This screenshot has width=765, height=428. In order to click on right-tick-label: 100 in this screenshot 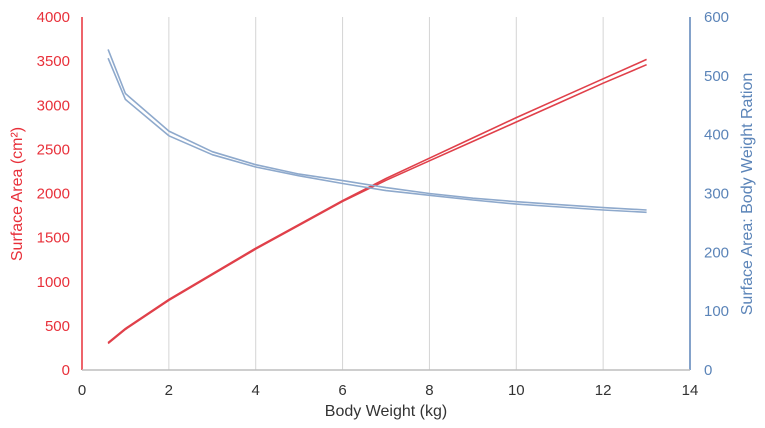, I will do `click(716, 311)`.